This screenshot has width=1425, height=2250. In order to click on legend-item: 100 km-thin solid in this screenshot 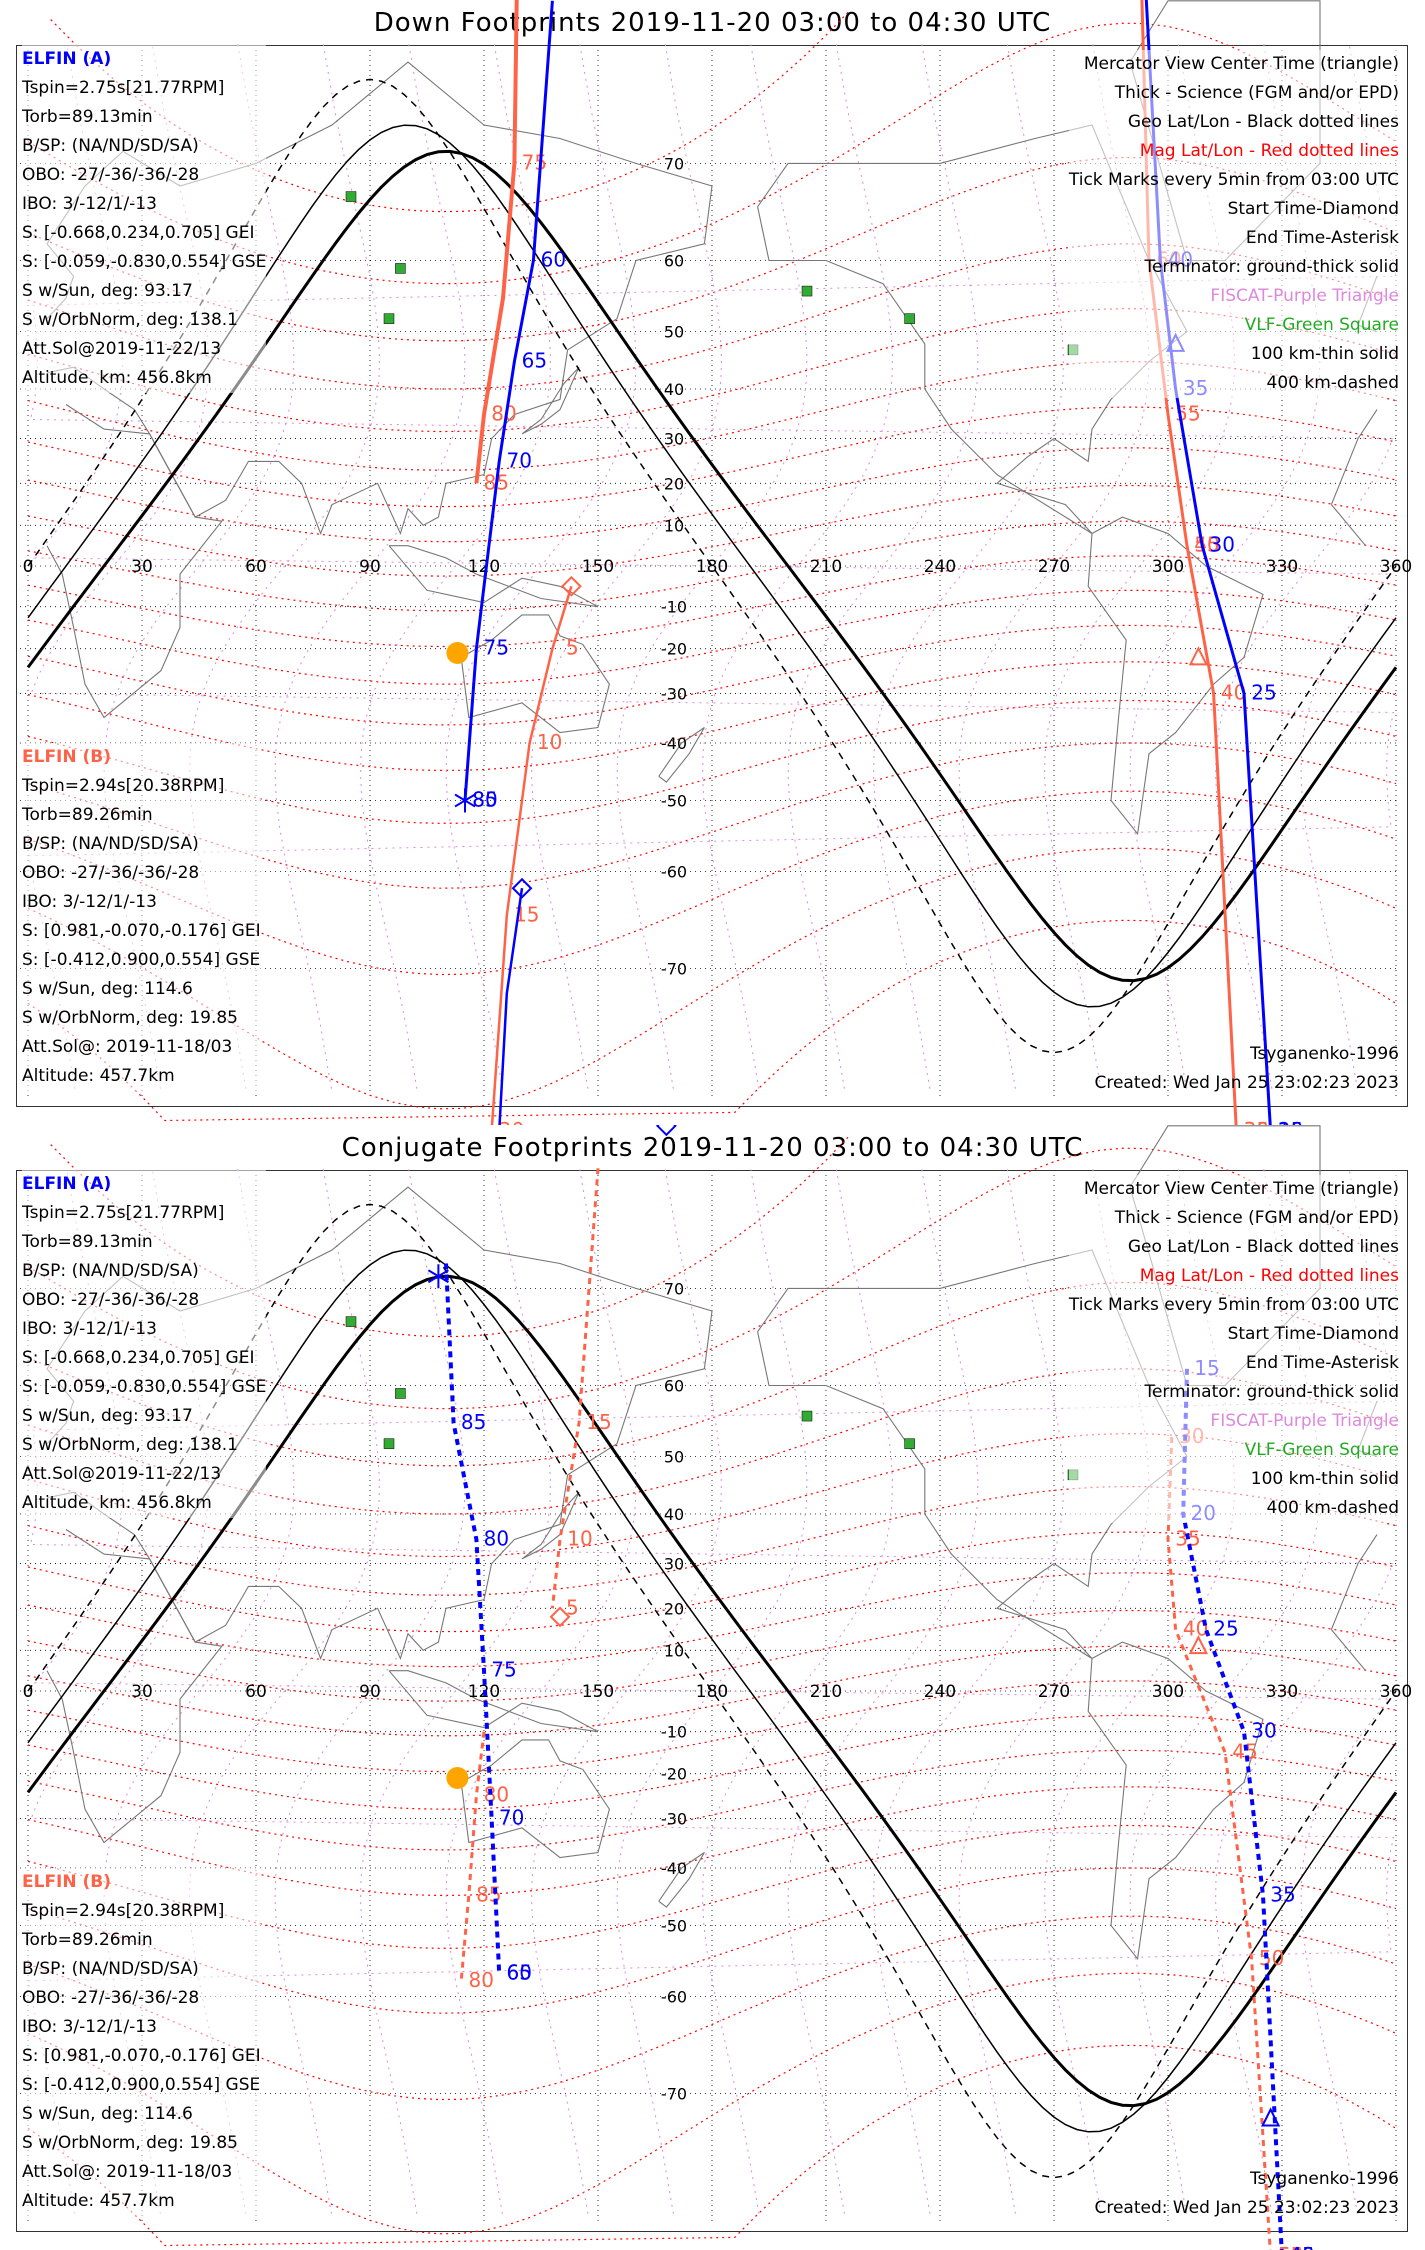, I will do `click(1324, 354)`.